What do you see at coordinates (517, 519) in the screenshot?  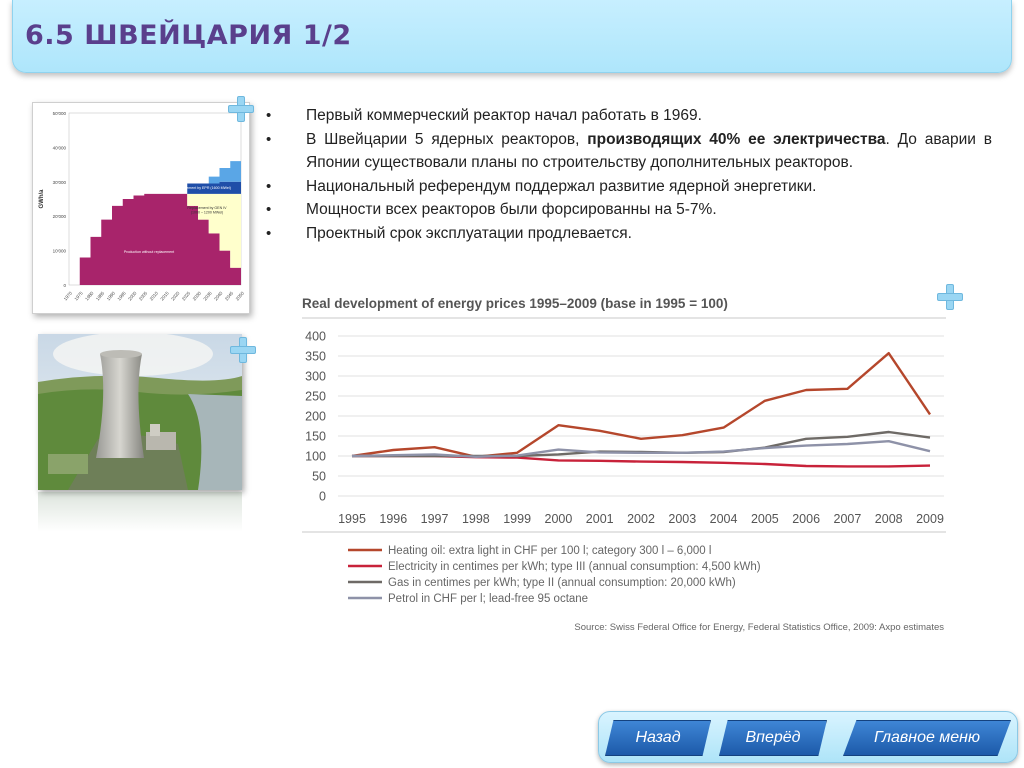 I see `x-tick-label: 1999` at bounding box center [517, 519].